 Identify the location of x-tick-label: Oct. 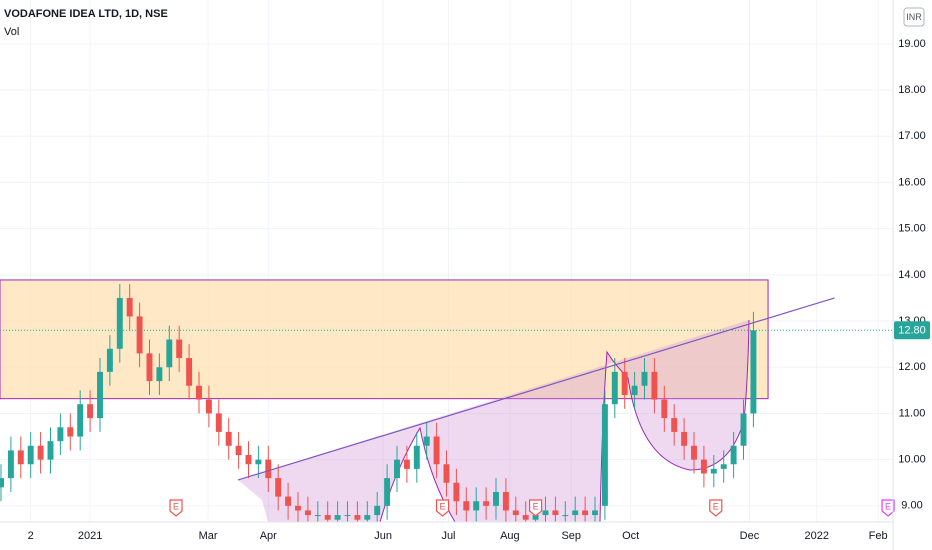
(630, 536).